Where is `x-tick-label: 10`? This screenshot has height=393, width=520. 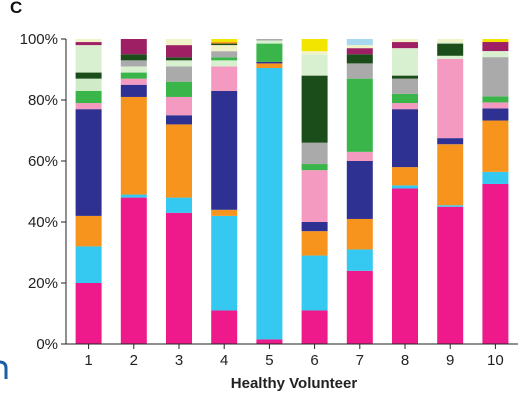 x-tick-label: 10 is located at coordinates (495, 360).